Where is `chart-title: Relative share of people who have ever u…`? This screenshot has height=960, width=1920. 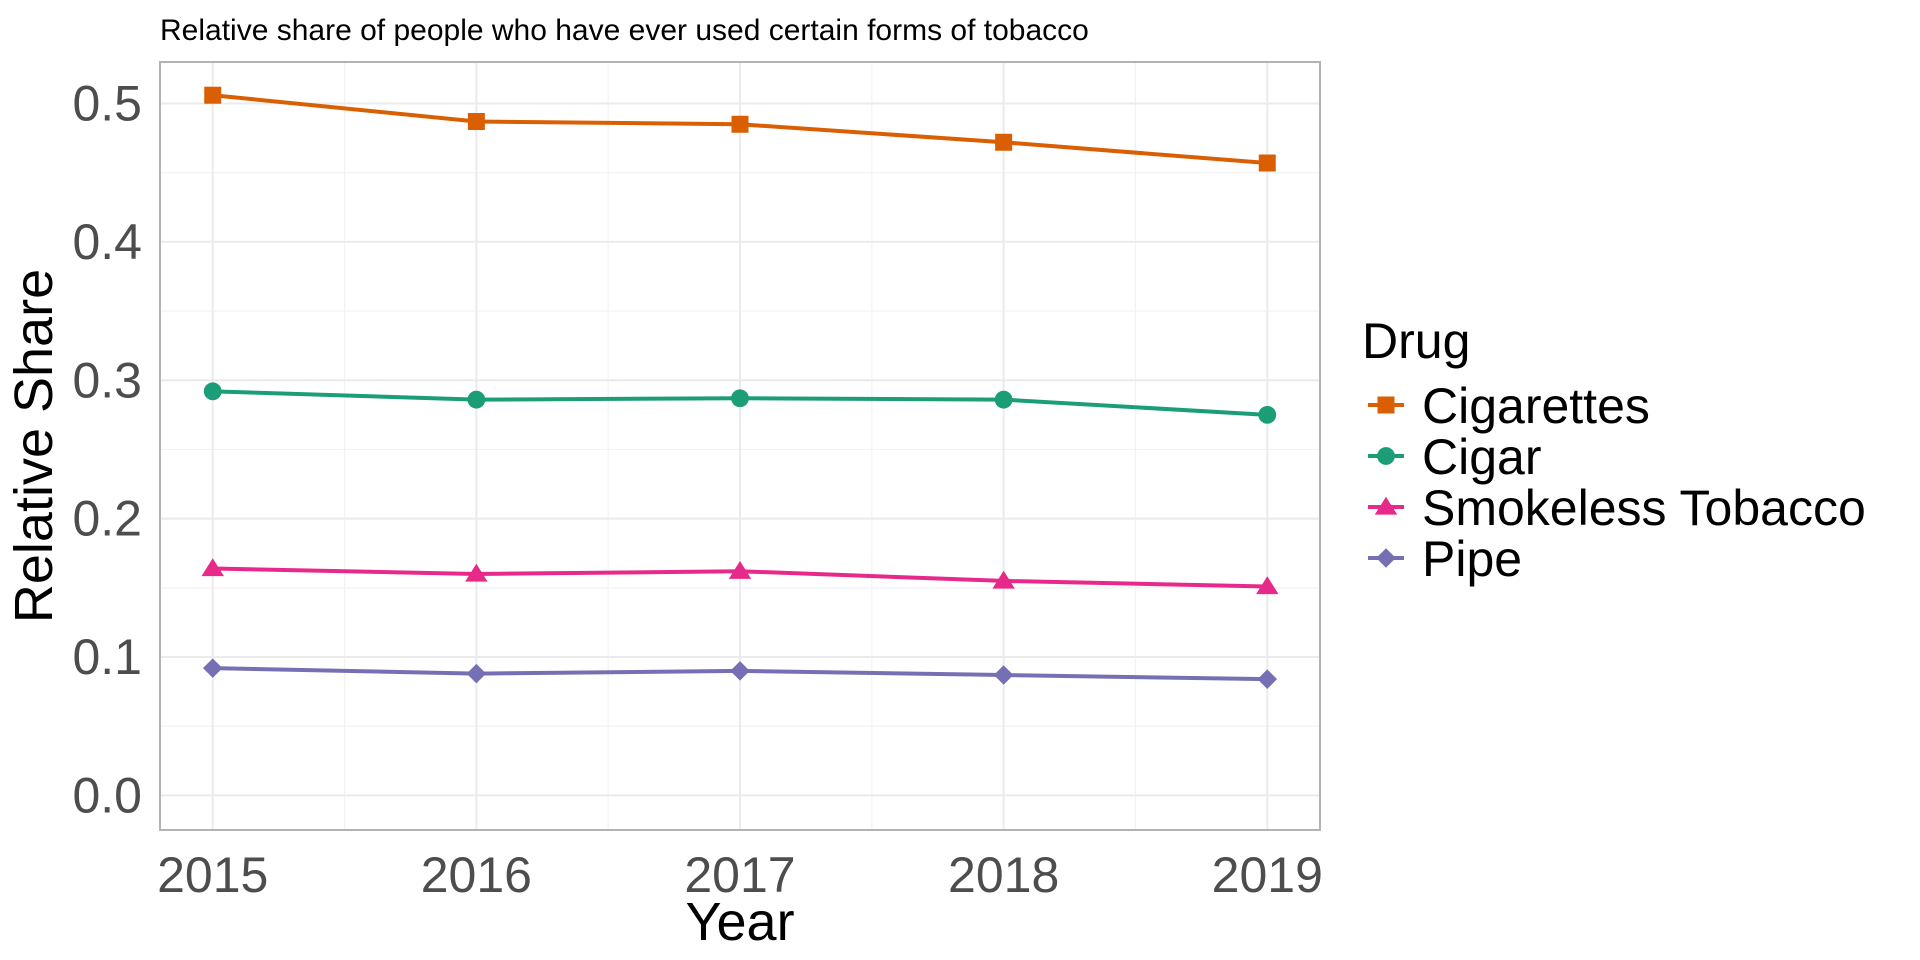 chart-title: Relative share of people who have ever u… is located at coordinates (624, 30).